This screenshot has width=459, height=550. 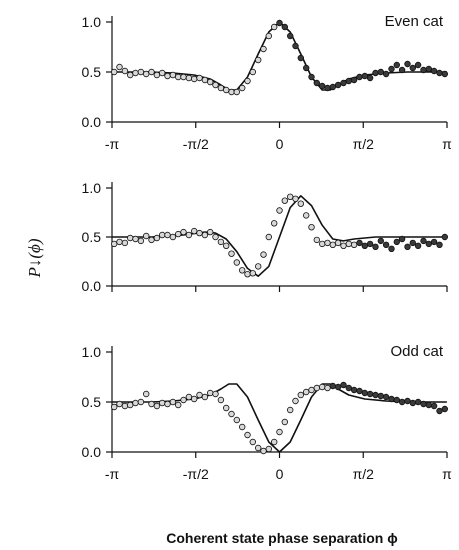 I want to click on x-tick-label: 0, so click(x=280, y=474).